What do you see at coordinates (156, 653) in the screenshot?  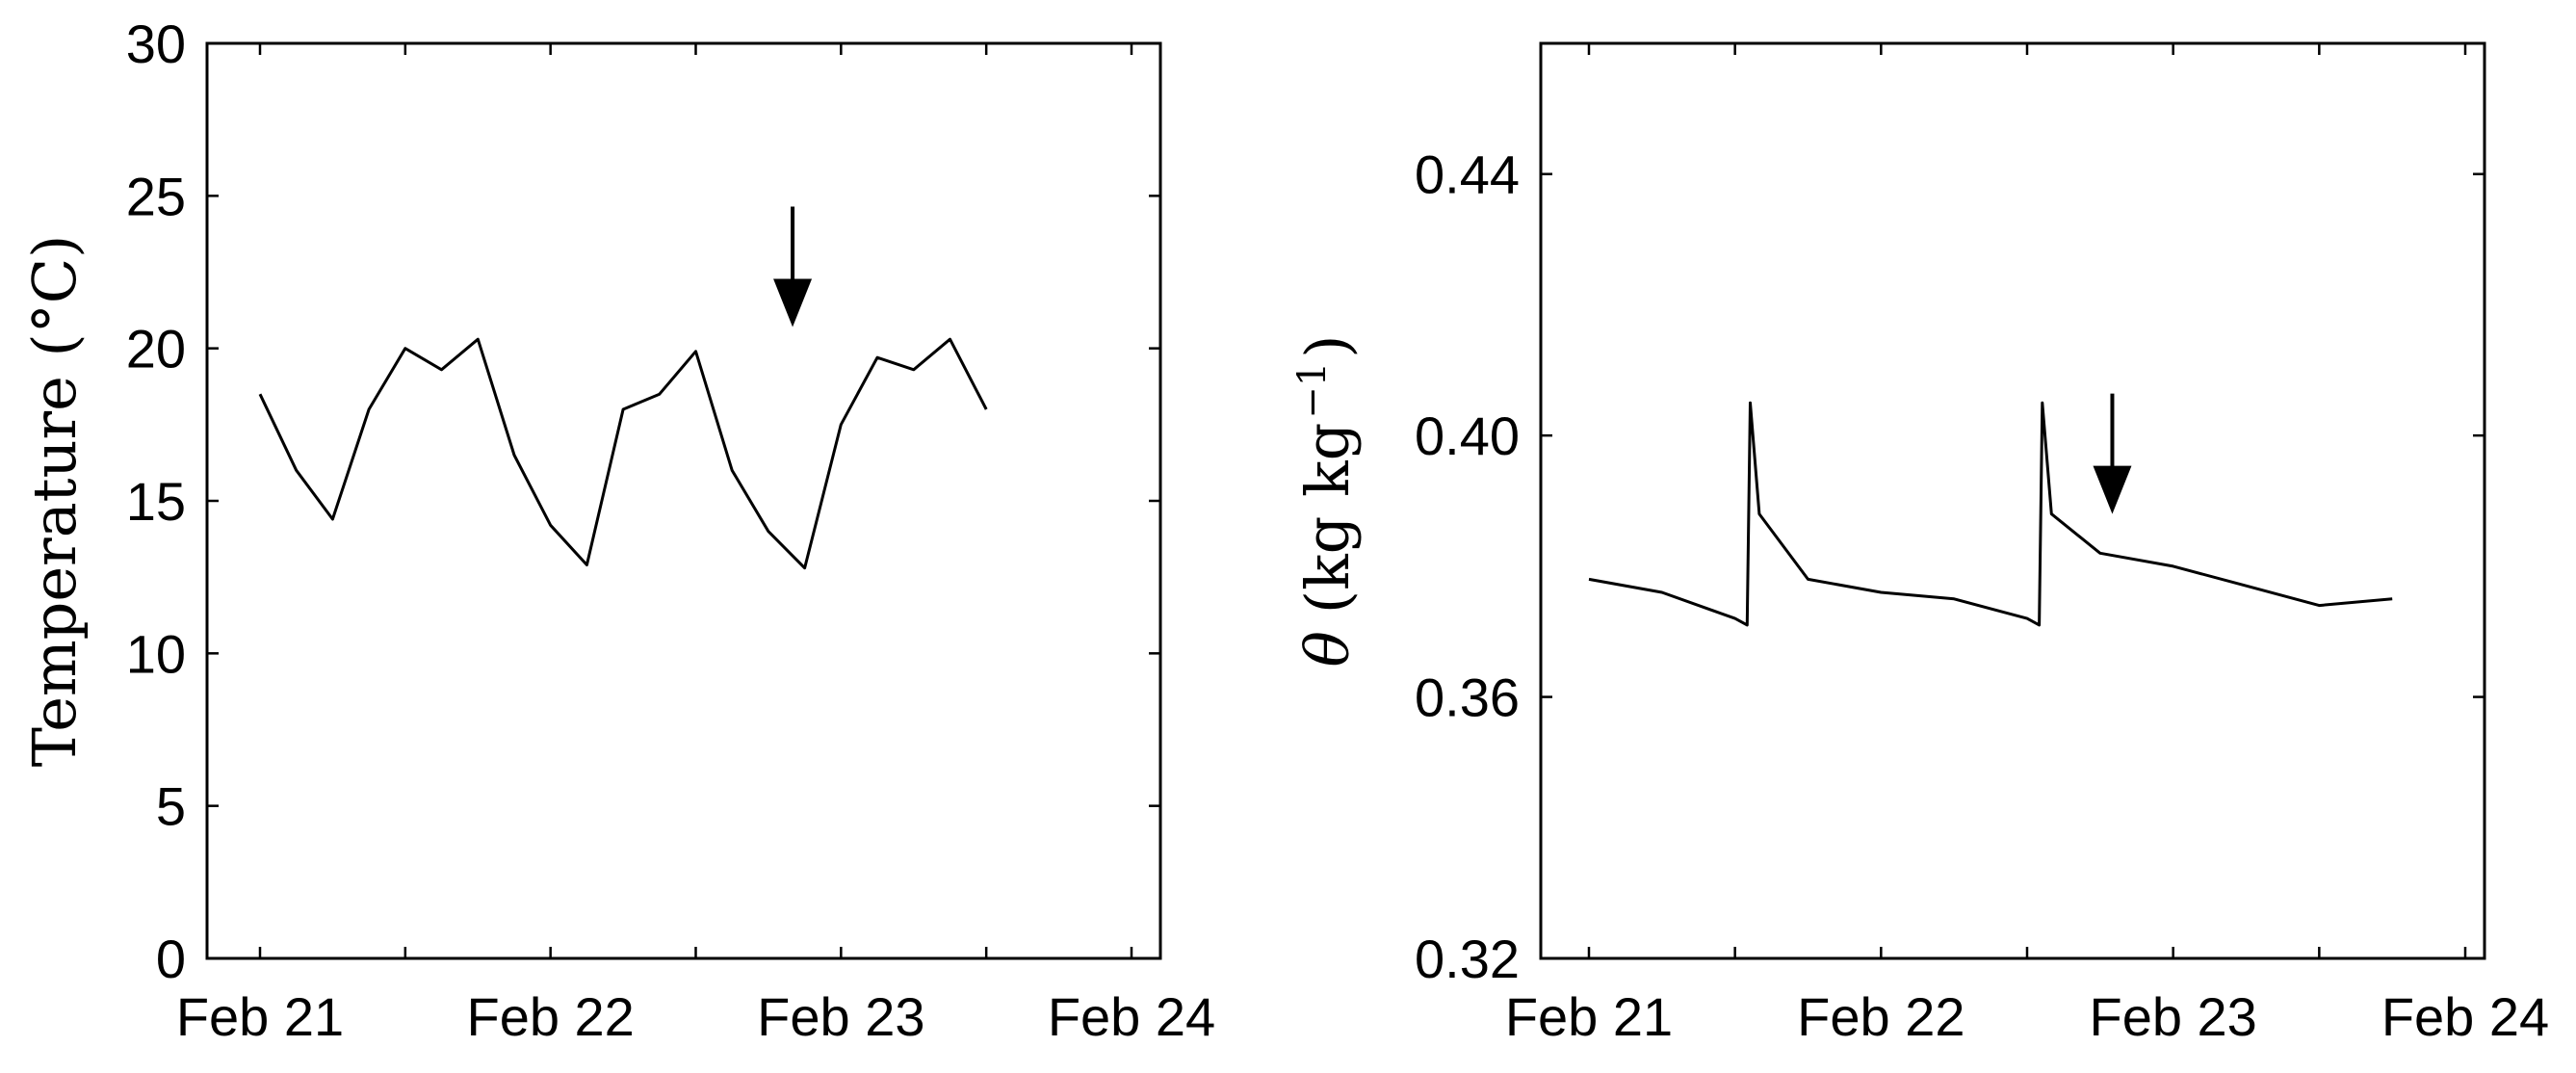 I see `y-tick-label: 10` at bounding box center [156, 653].